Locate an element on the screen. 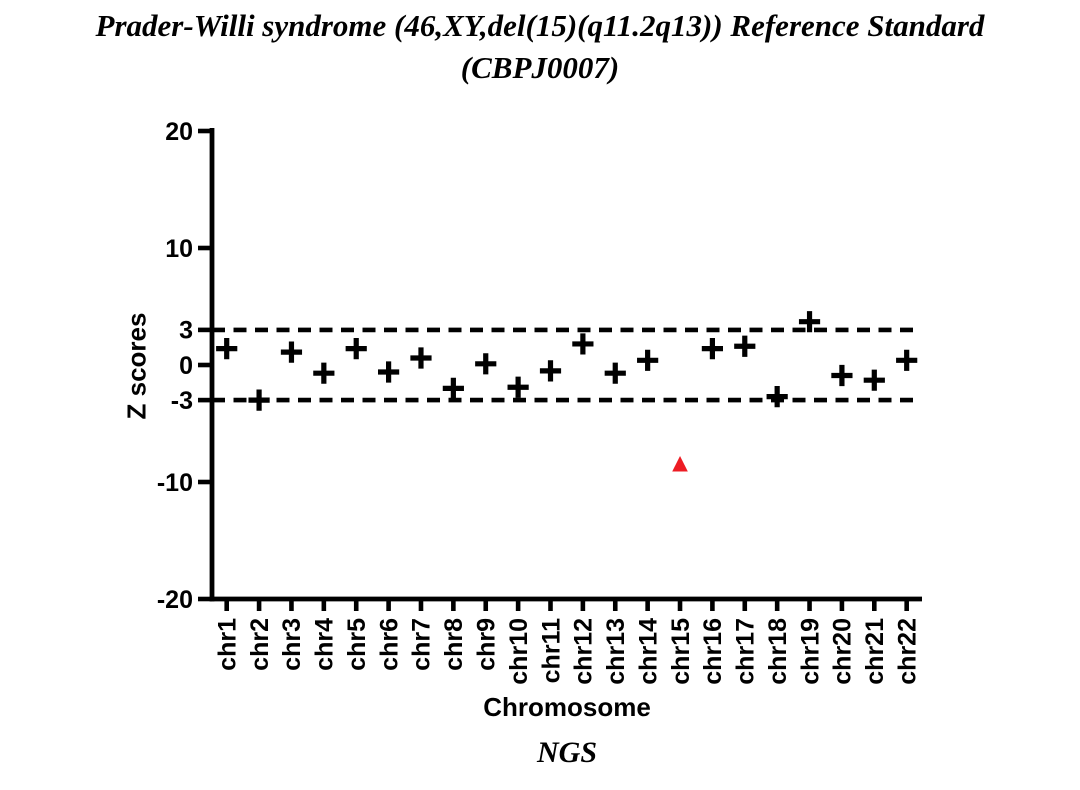 The image size is (1080, 790). y-tick-label: 3 is located at coordinates (186, 331).